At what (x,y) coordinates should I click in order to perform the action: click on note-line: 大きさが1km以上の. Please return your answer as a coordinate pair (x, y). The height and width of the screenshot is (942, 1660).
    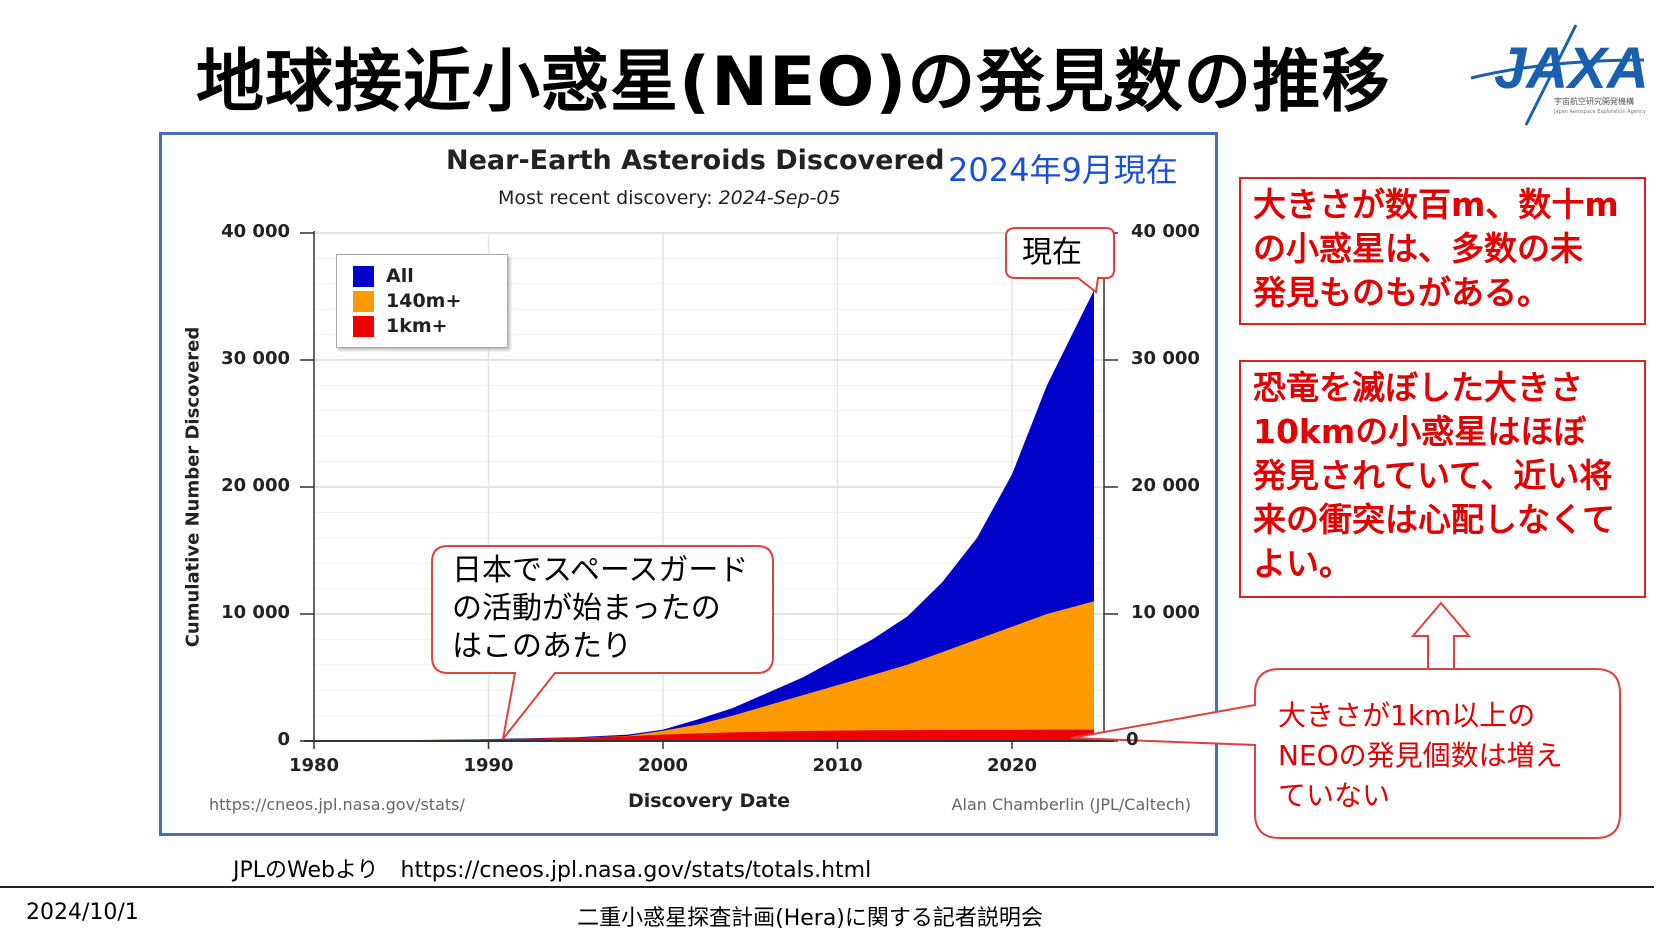
    Looking at the image, I should click on (1407, 715).